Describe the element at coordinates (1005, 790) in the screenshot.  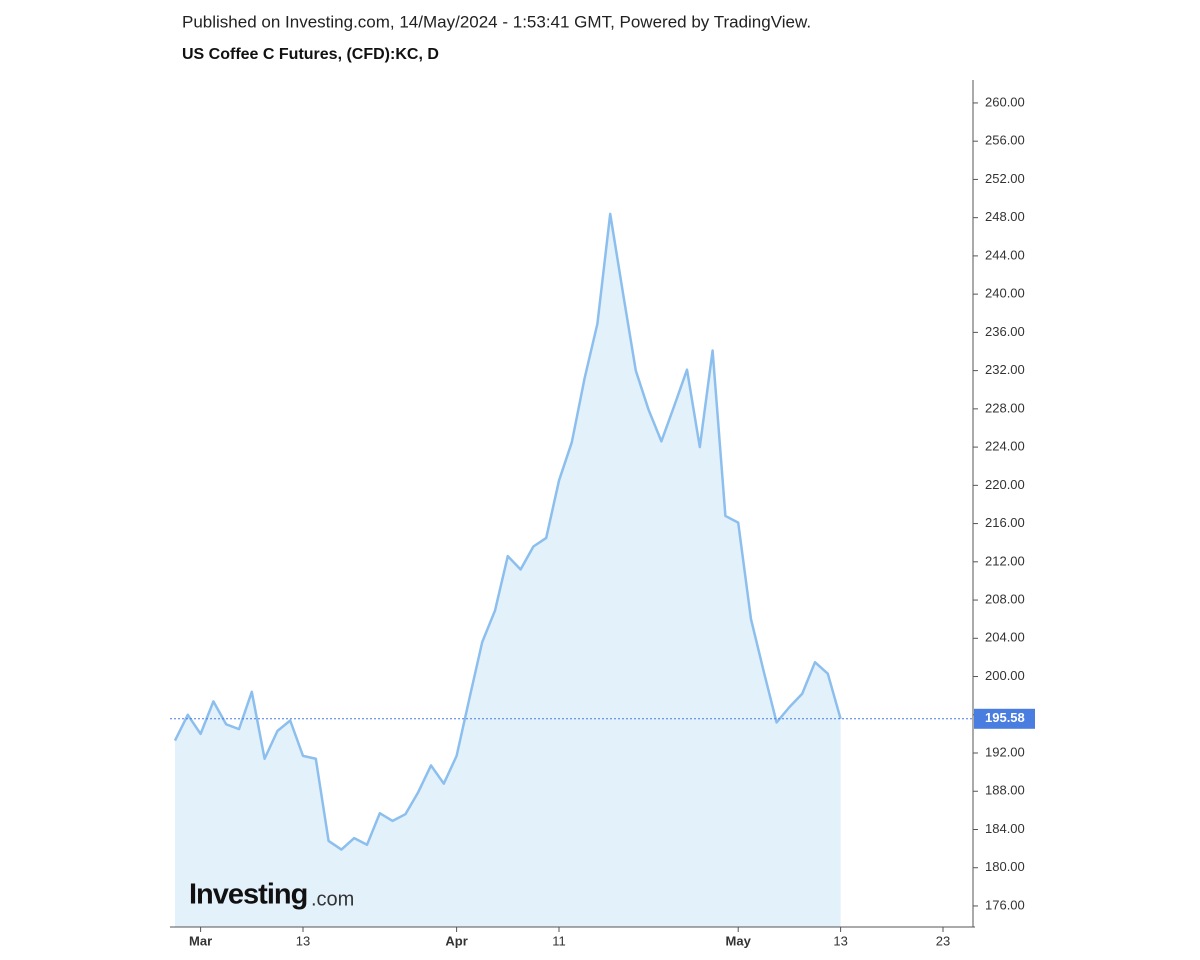
I see `y-tick-label: 188.00` at that location.